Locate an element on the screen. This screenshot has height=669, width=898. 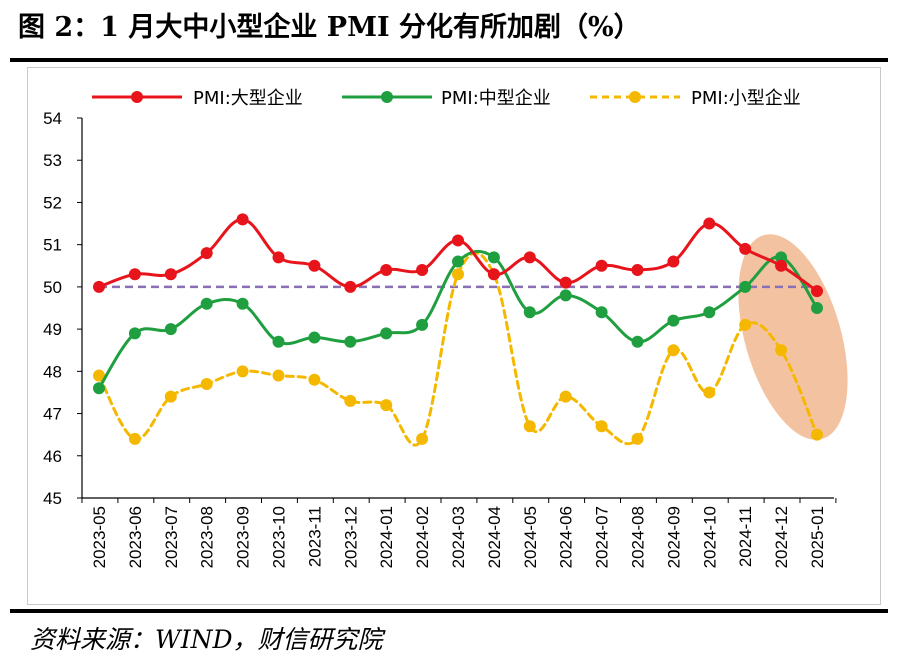
y-tick-label: 53 is located at coordinates (52, 160).